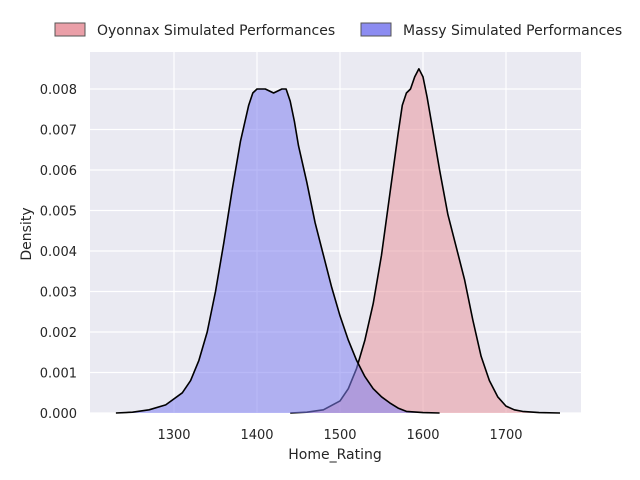 This screenshot has width=640, height=480. What do you see at coordinates (58, 293) in the screenshot?
I see `y-tick-label-3: 0.003` at bounding box center [58, 293].